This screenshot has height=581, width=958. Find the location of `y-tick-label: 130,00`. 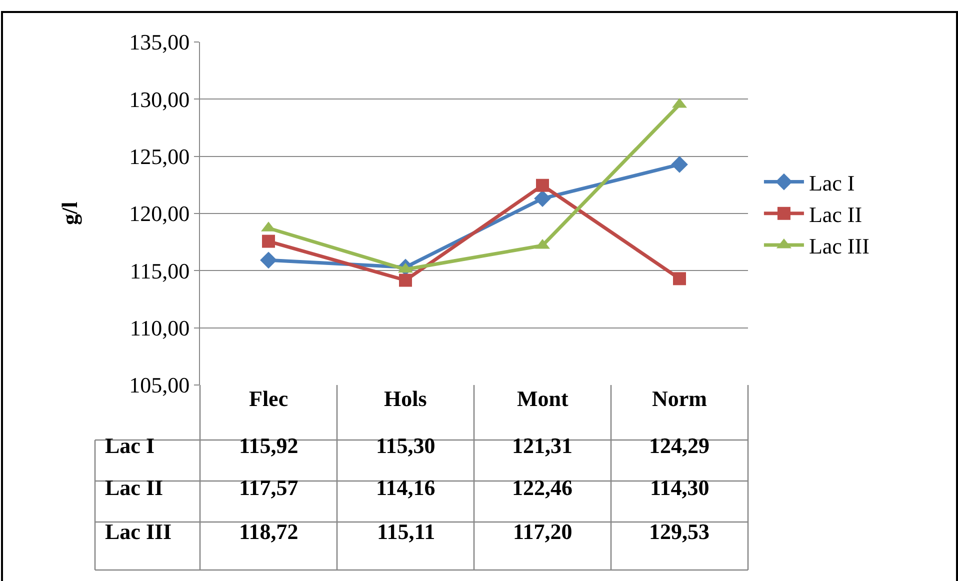

y-tick-label: 130,00 is located at coordinates (159, 99).